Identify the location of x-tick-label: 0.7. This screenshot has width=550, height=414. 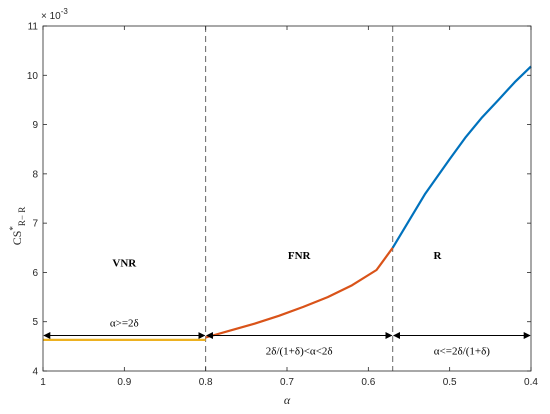
(287, 382).